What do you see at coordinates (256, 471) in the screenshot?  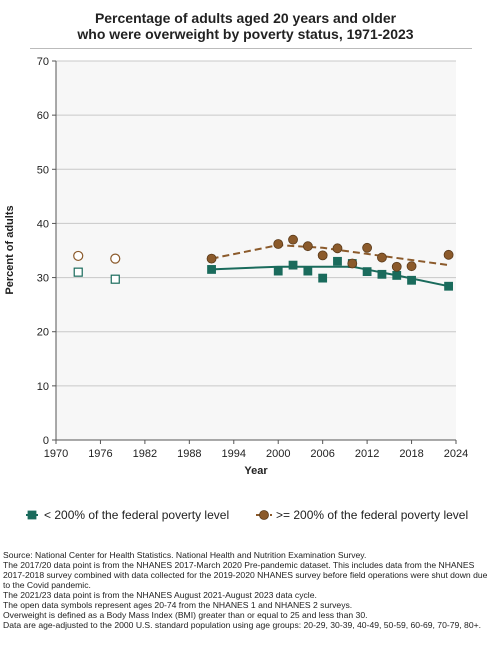 I see `x-axis-title: Year` at bounding box center [256, 471].